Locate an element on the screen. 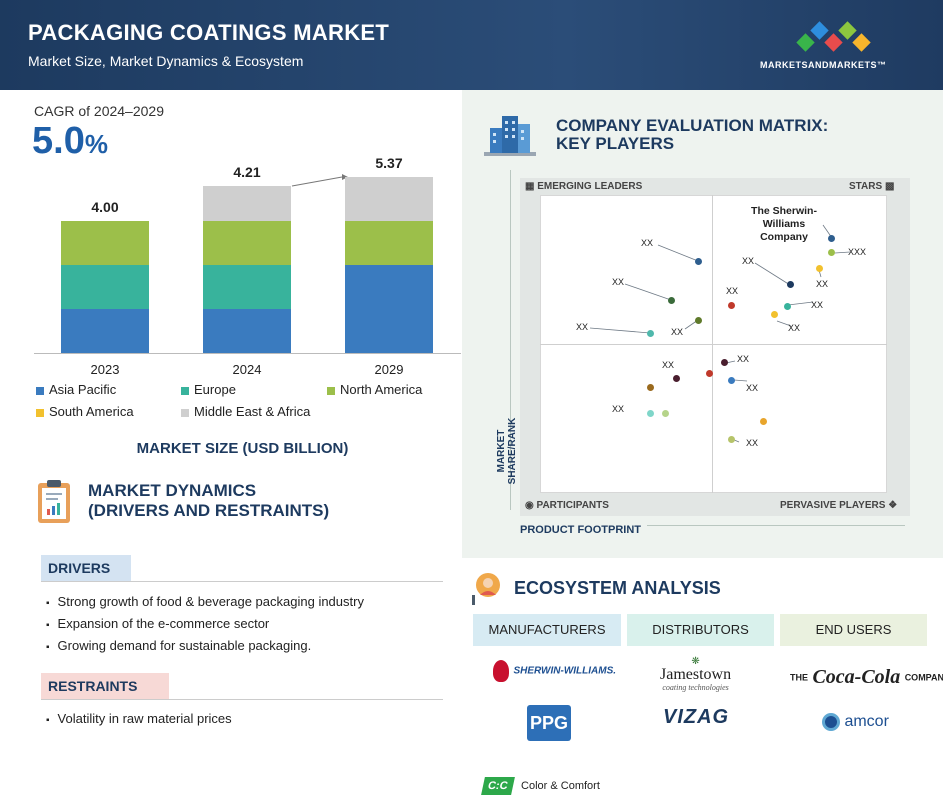 This screenshot has width=943, height=804. cagr-number: 5.0 is located at coordinates (58, 141).